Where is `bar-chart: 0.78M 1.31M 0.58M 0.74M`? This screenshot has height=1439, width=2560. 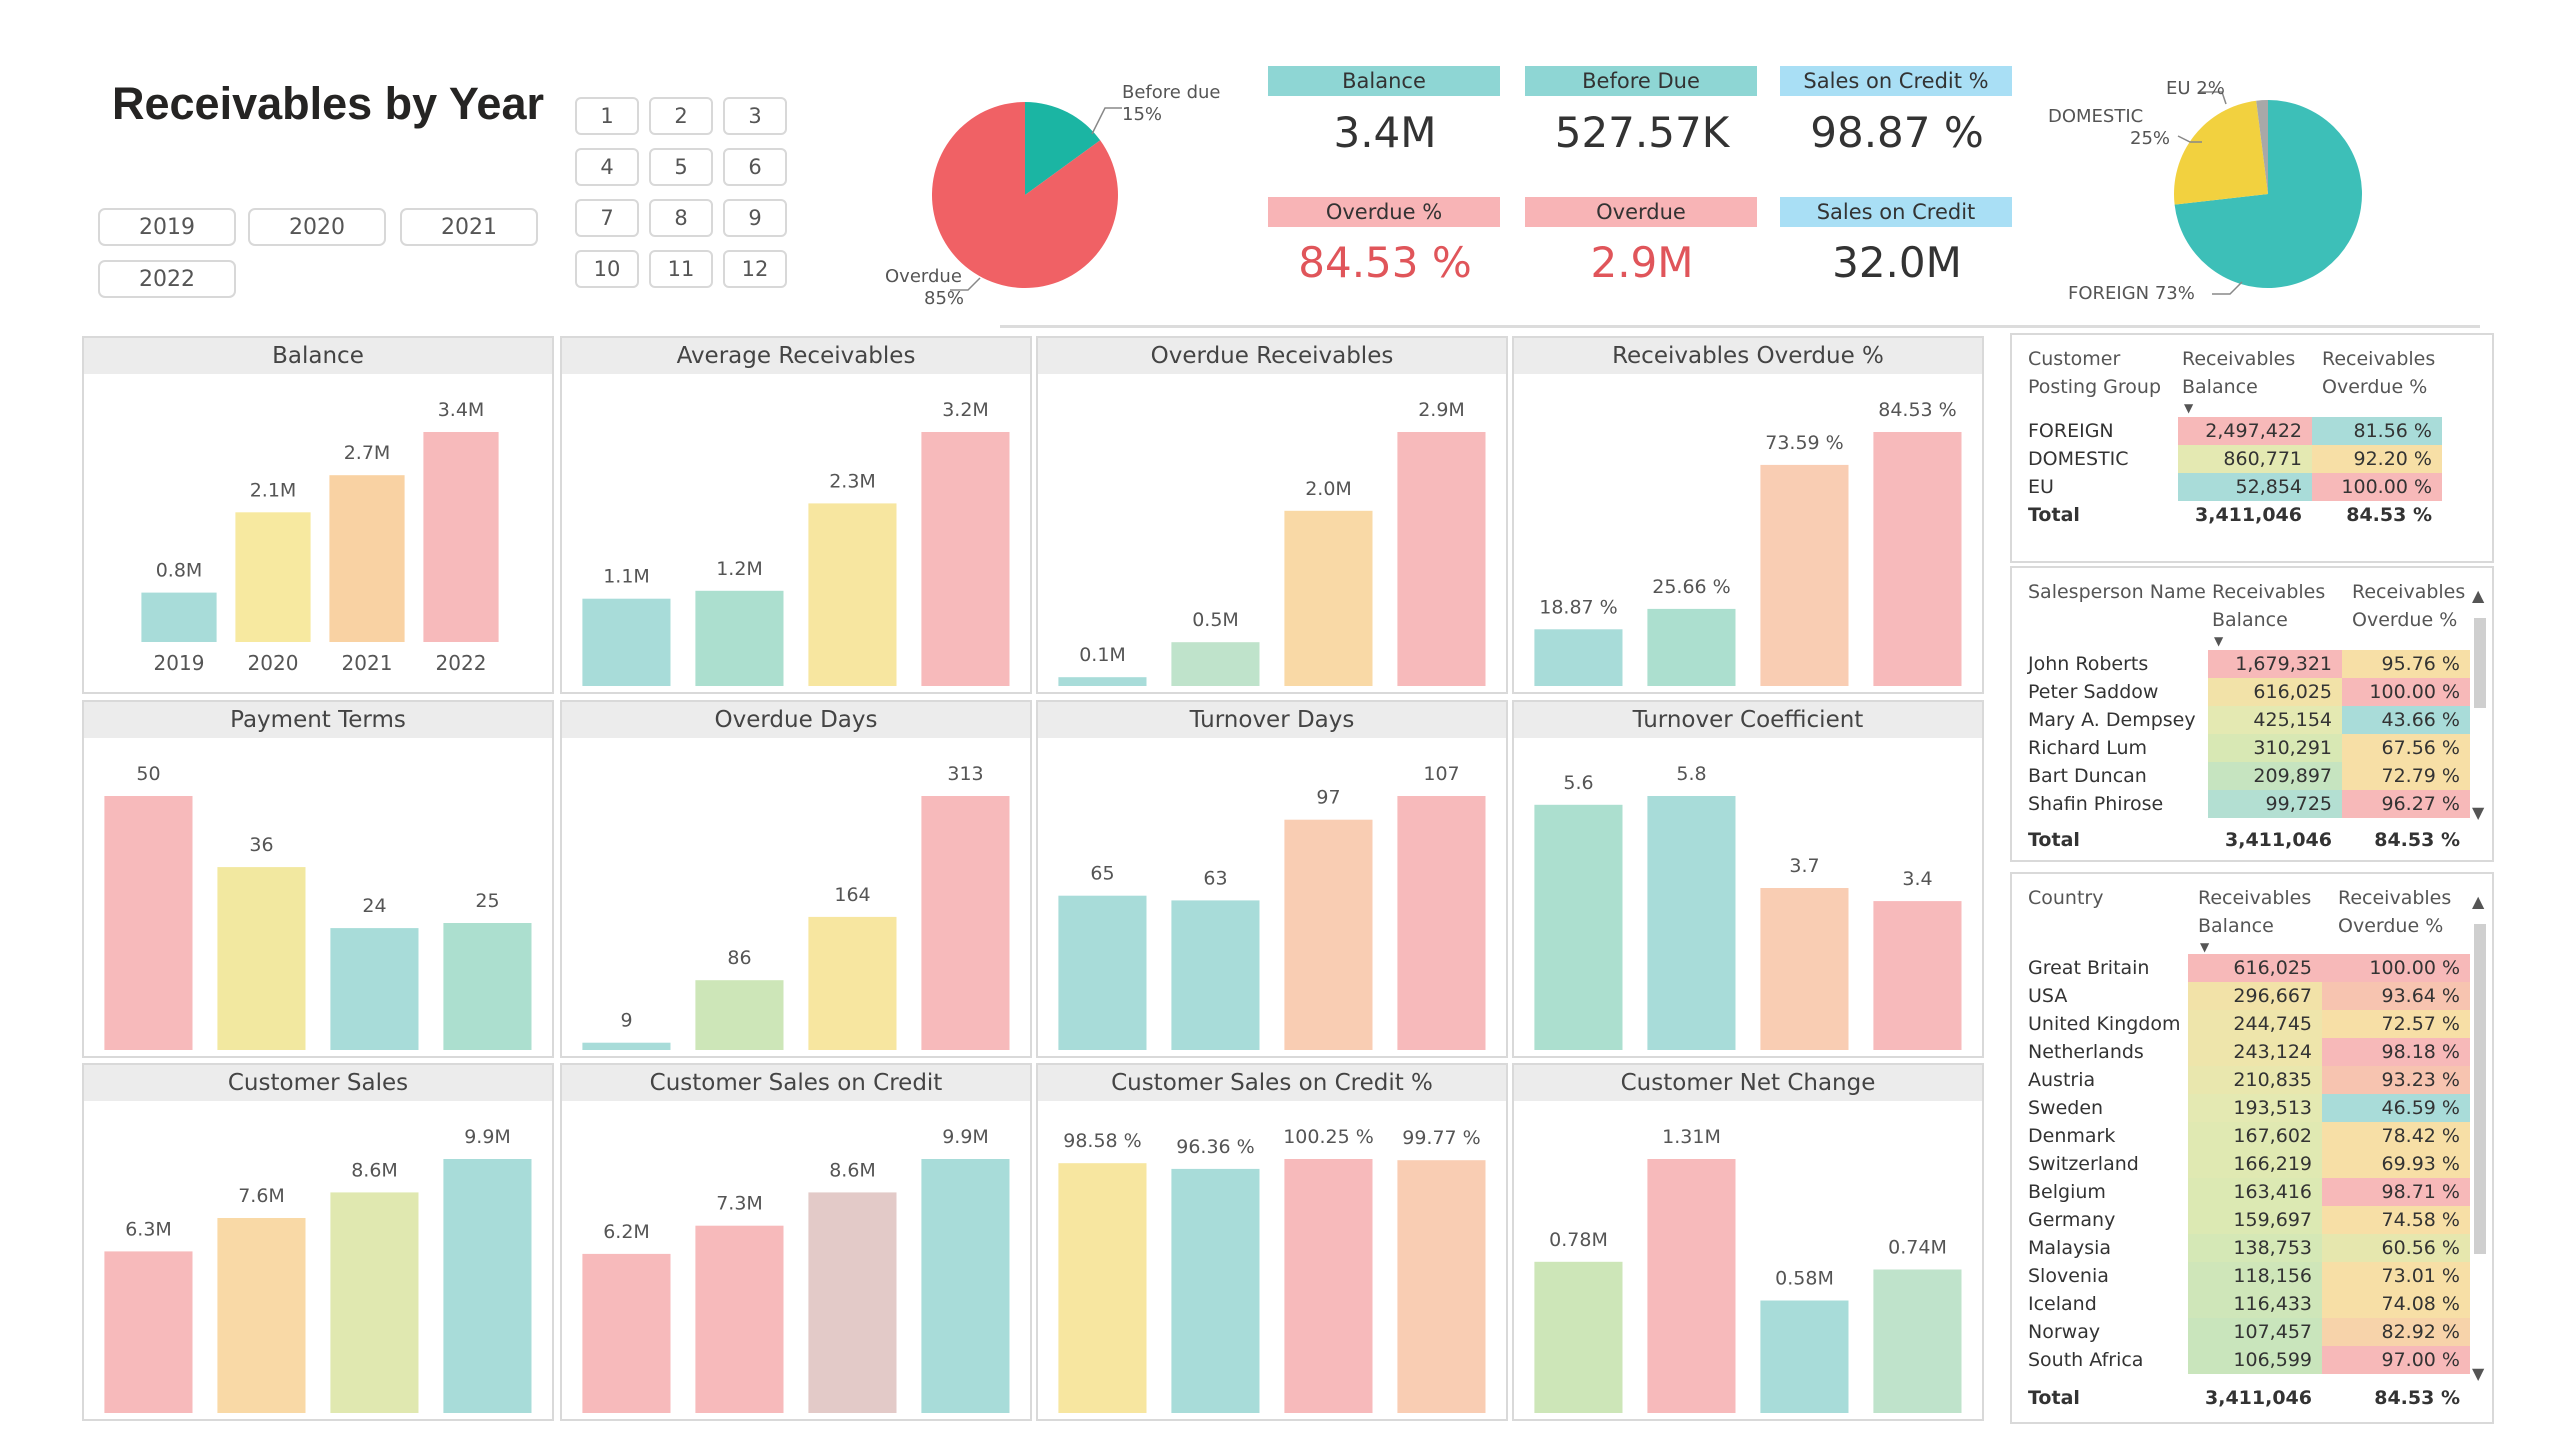 bar-chart: 0.78M 1.31M 0.58M 0.74M is located at coordinates (1748, 1260).